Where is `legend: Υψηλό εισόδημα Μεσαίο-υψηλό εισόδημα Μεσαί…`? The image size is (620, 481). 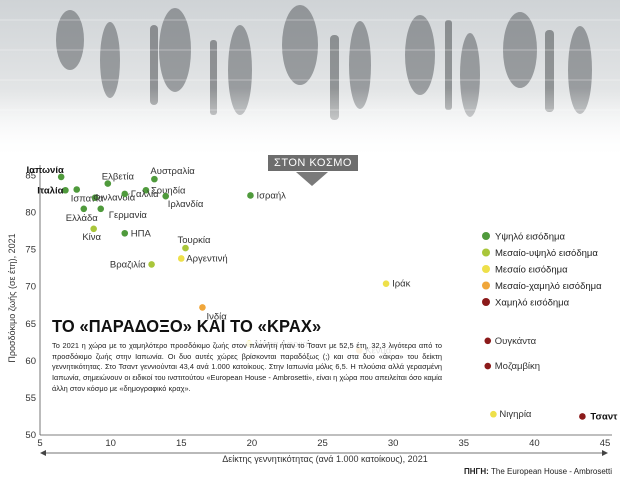
legend: Υψηλό εισόδημα Μεσαίο-υψηλό εισόδημα Μεσαί… is located at coordinates (542, 270).